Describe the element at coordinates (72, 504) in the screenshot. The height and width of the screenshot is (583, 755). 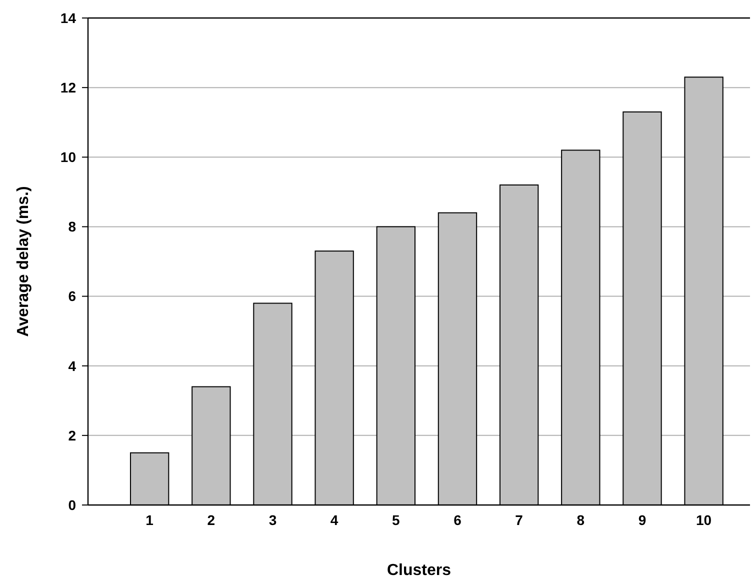
I see `y-tick-label: 0` at that location.